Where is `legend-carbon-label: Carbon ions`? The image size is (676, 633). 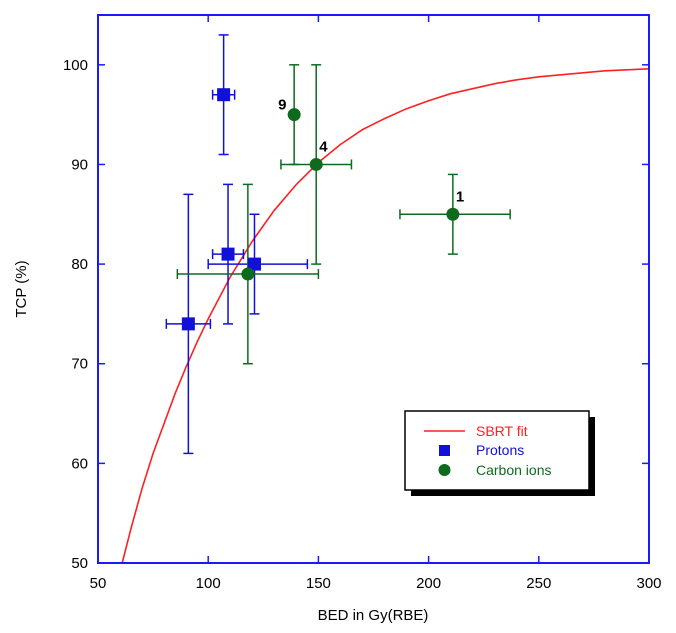
legend-carbon-label: Carbon ions is located at coordinates (514, 470).